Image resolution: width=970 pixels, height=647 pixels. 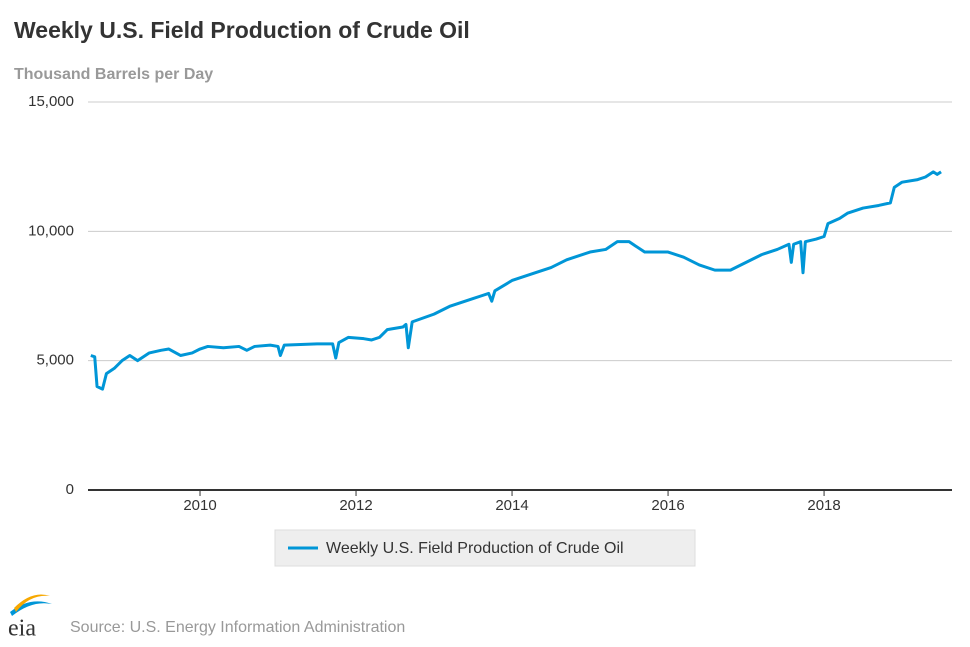 I want to click on y-tick-label: 15,000, so click(x=51, y=101).